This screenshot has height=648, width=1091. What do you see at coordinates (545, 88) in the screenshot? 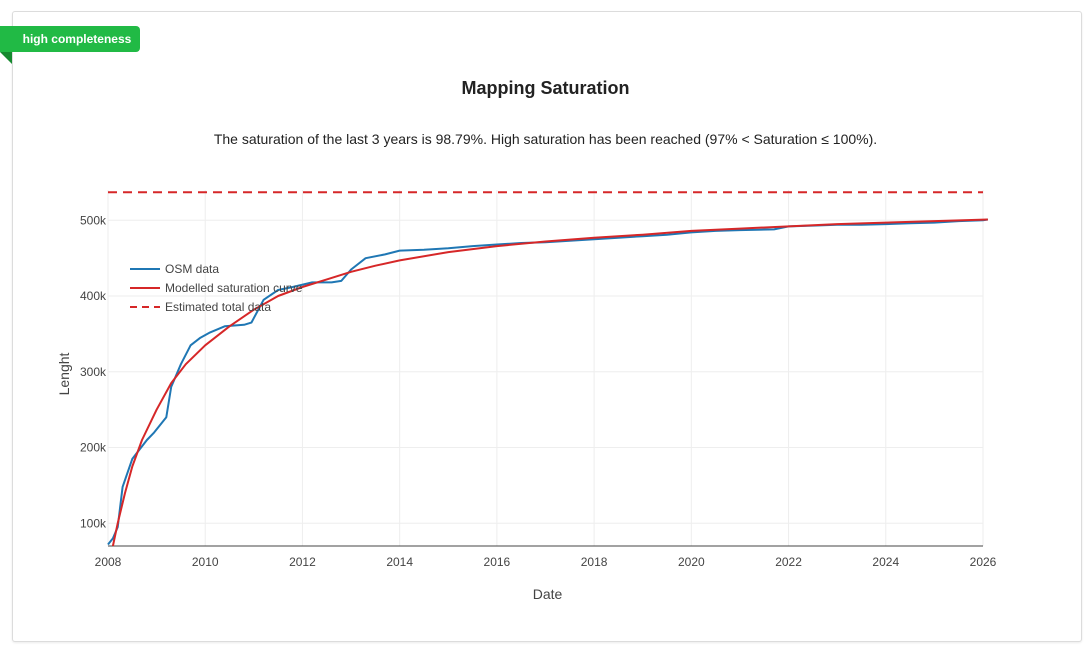
I see `chart-title: Mapping Saturation` at bounding box center [545, 88].